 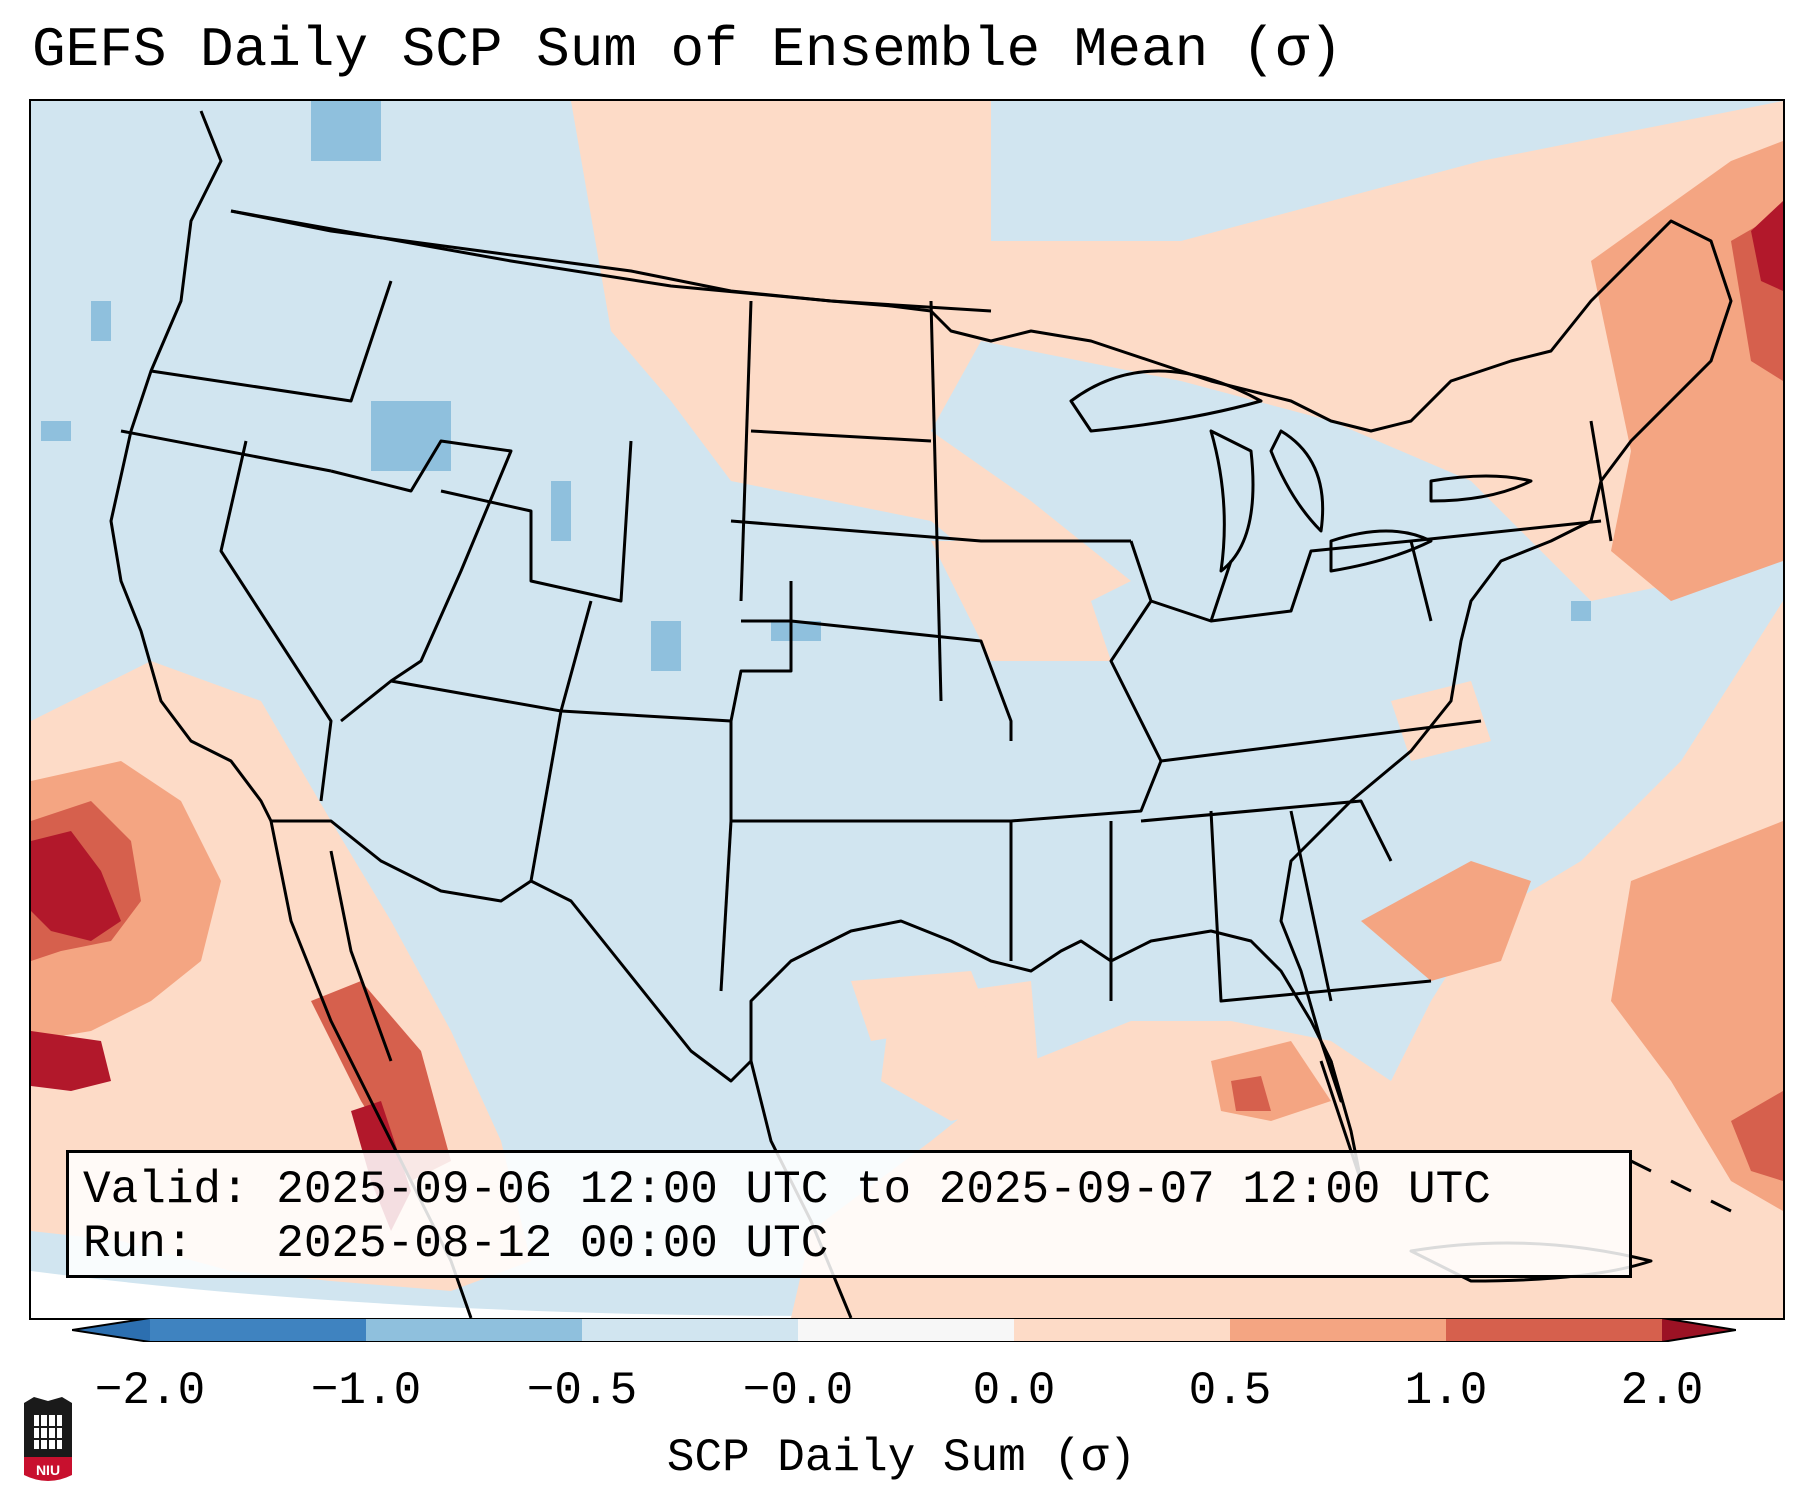 What do you see at coordinates (1757, 1136) in the screenshot?
I see `anomaly-atlantic-red` at bounding box center [1757, 1136].